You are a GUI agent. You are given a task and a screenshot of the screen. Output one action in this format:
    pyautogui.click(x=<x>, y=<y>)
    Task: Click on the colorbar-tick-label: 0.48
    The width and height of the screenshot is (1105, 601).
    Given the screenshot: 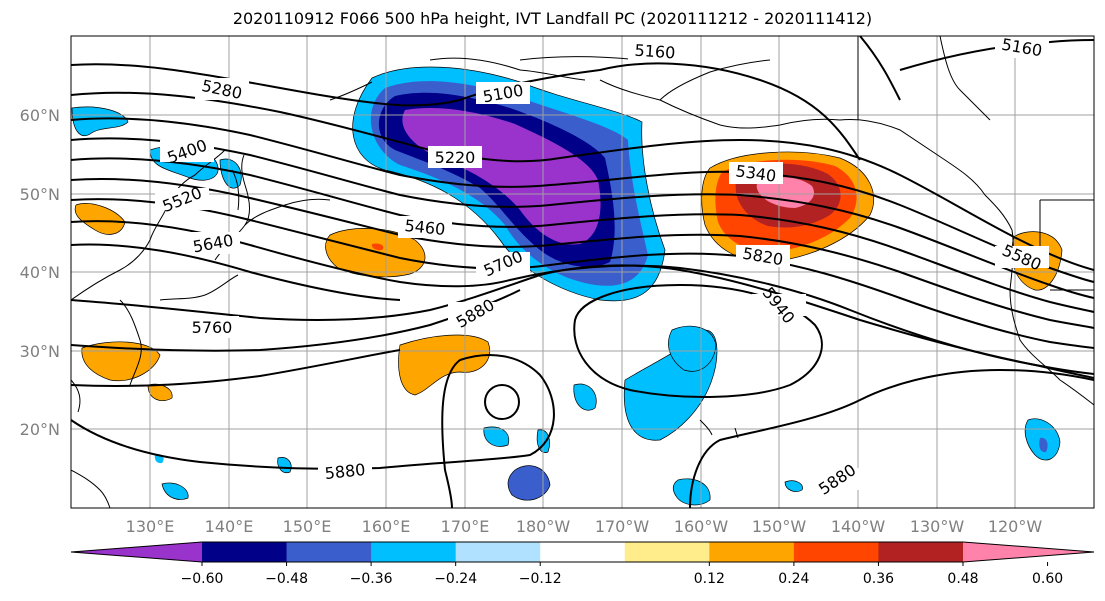 What is the action you would take?
    pyautogui.click(x=962, y=579)
    